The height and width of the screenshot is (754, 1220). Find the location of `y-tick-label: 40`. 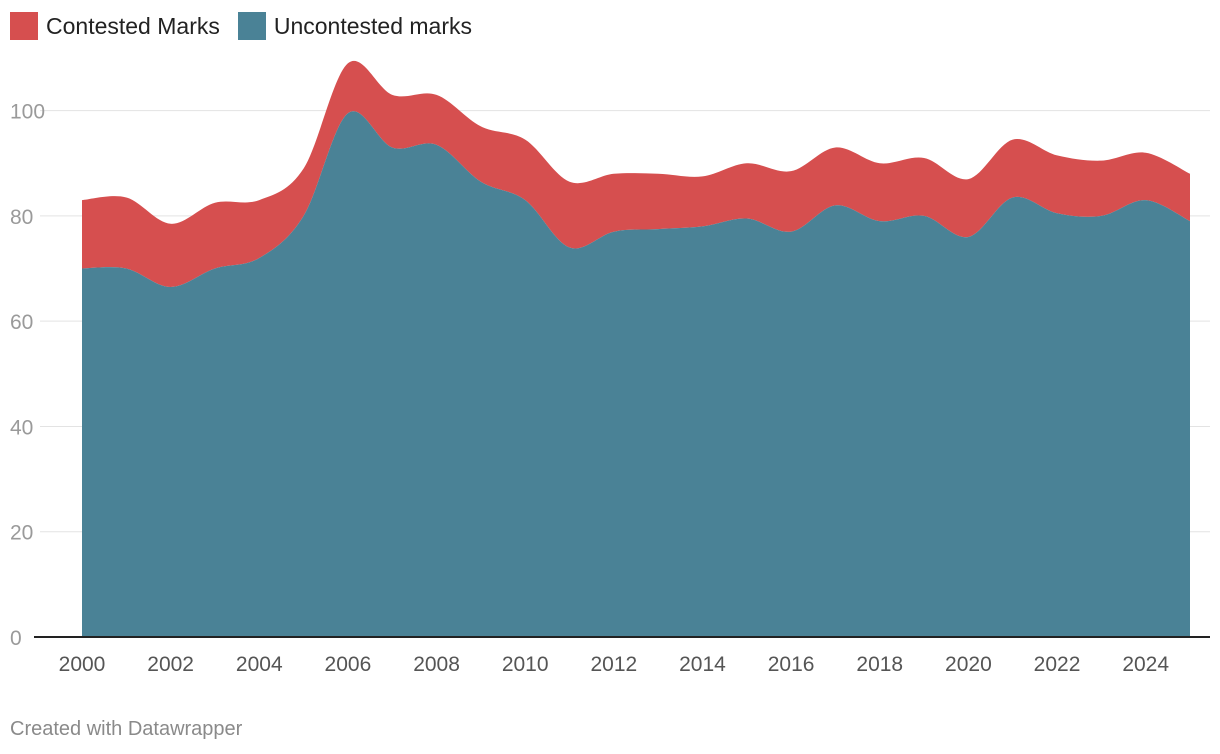

y-tick-label: 40 is located at coordinates (21, 427).